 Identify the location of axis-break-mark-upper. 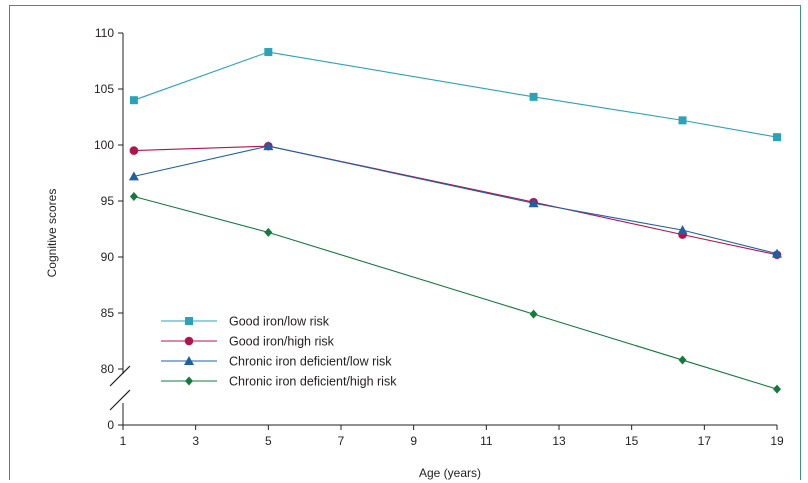
(120, 376).